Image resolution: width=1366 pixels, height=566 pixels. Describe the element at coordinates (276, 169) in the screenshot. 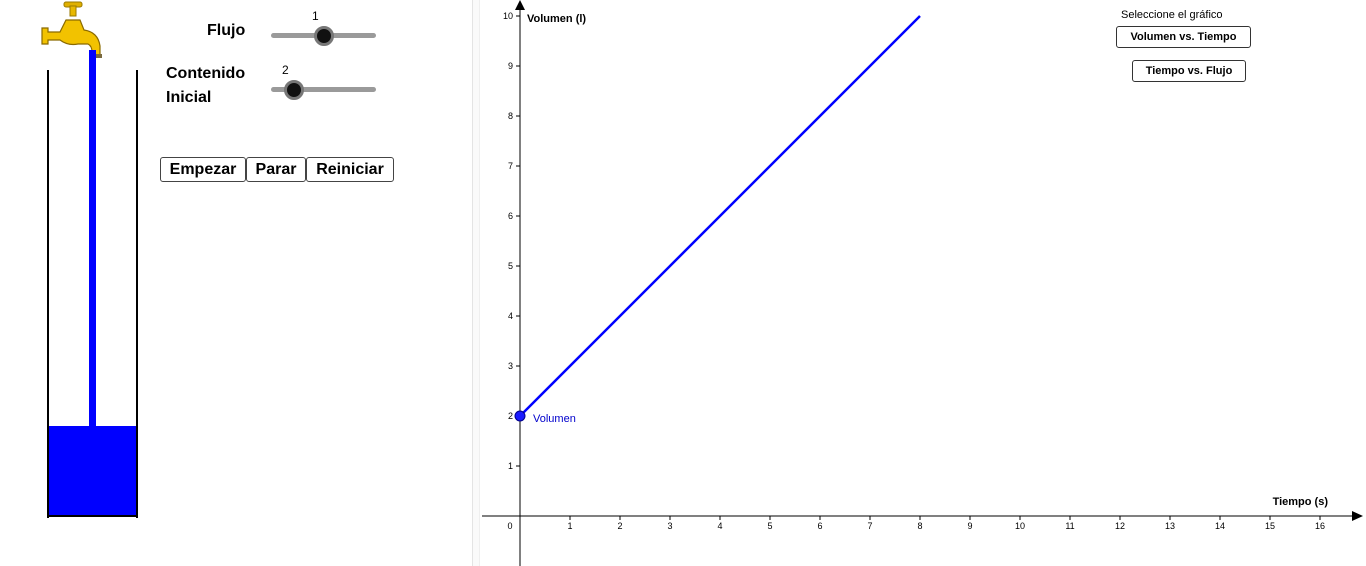

I see `stop-button: Parar` at that location.